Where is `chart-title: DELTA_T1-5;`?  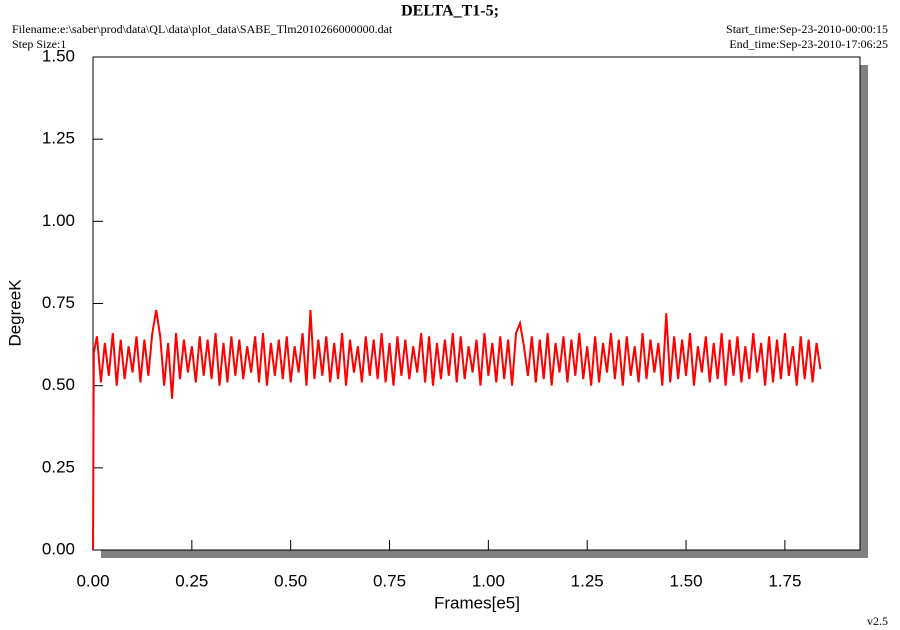
chart-title: DELTA_T1-5; is located at coordinates (450, 11).